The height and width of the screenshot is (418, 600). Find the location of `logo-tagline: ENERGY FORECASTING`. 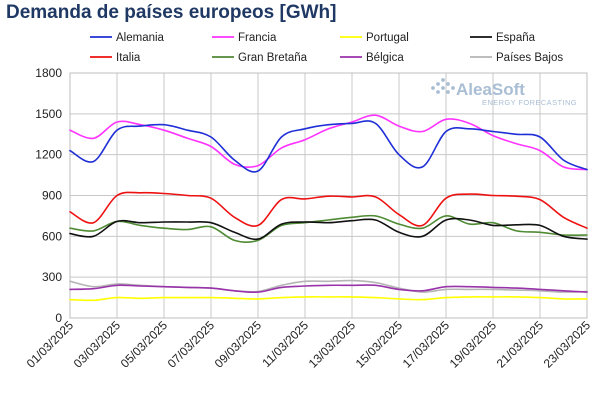

logo-tagline: ENERGY FORECASTING is located at coordinates (529, 102).